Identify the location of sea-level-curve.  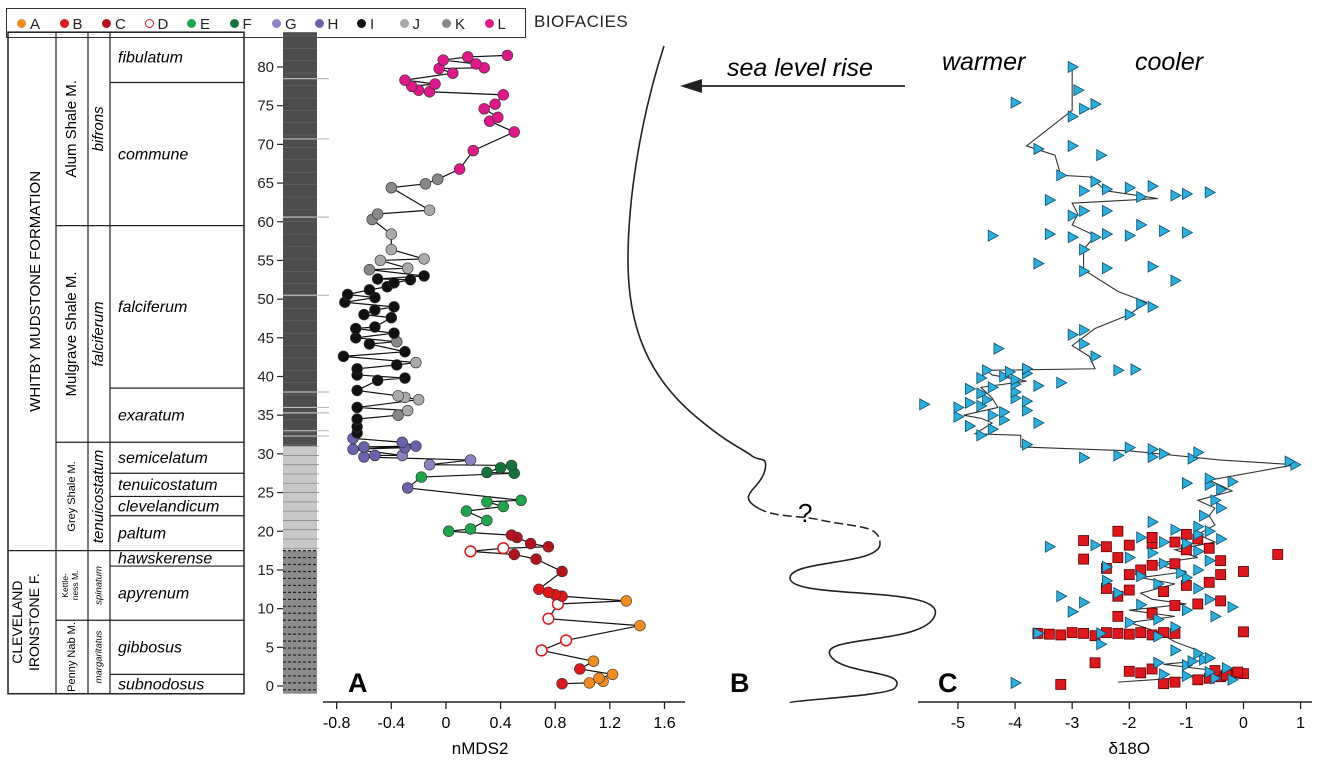
(697, 277).